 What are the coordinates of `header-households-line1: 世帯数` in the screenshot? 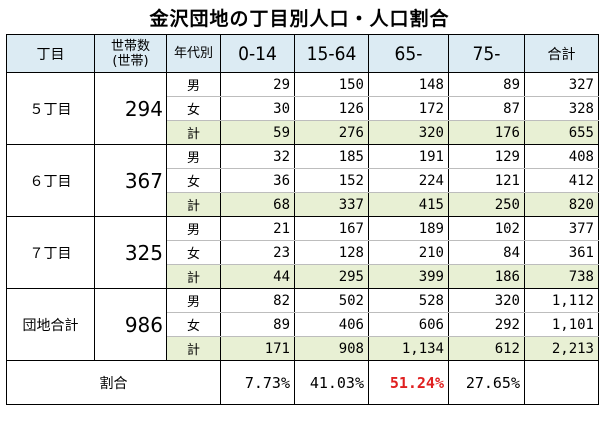 It's located at (130, 46).